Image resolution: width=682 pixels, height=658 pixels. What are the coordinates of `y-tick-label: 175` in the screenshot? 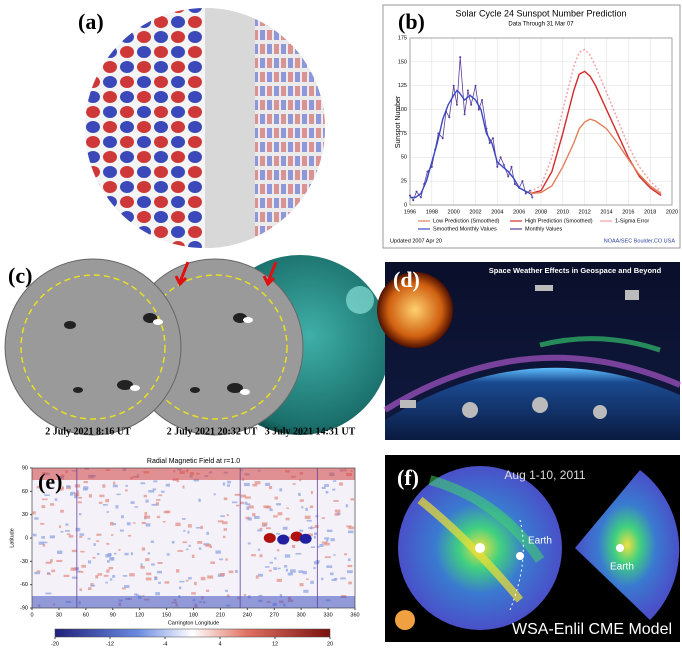 It's located at (402, 38).